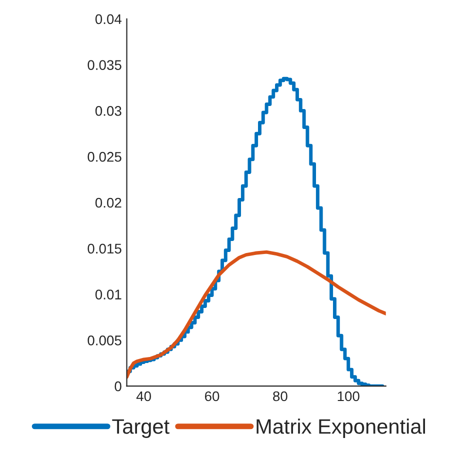 The width and height of the screenshot is (461, 450). What do you see at coordinates (349, 396) in the screenshot?
I see `x-tick-label: 100` at bounding box center [349, 396].